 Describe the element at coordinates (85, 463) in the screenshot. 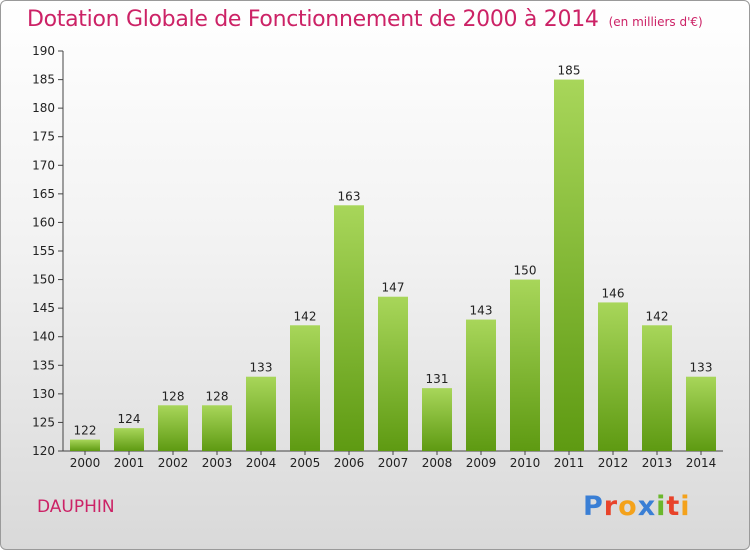

I see `x-tick-label: 2000` at that location.